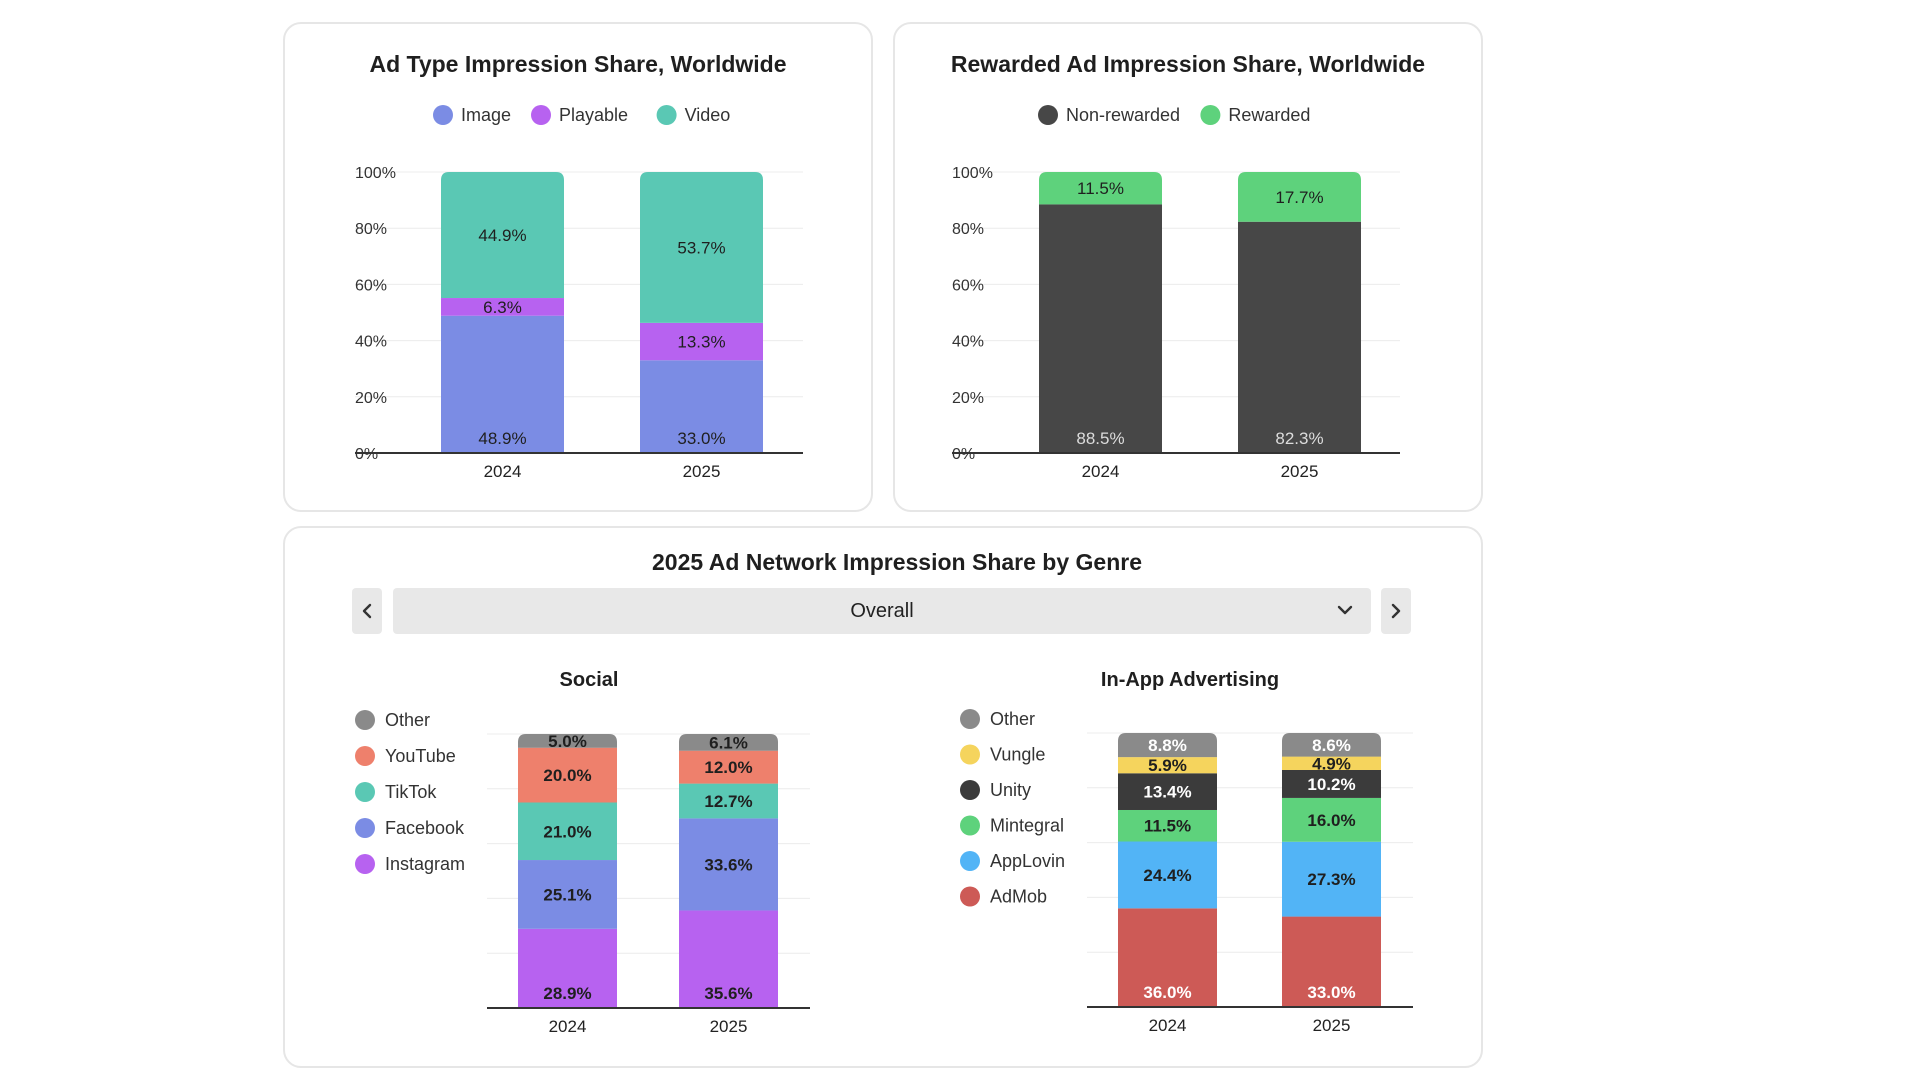 The width and height of the screenshot is (1920, 1080). I want to click on social-bar-instagram-2024, so click(567, 968).